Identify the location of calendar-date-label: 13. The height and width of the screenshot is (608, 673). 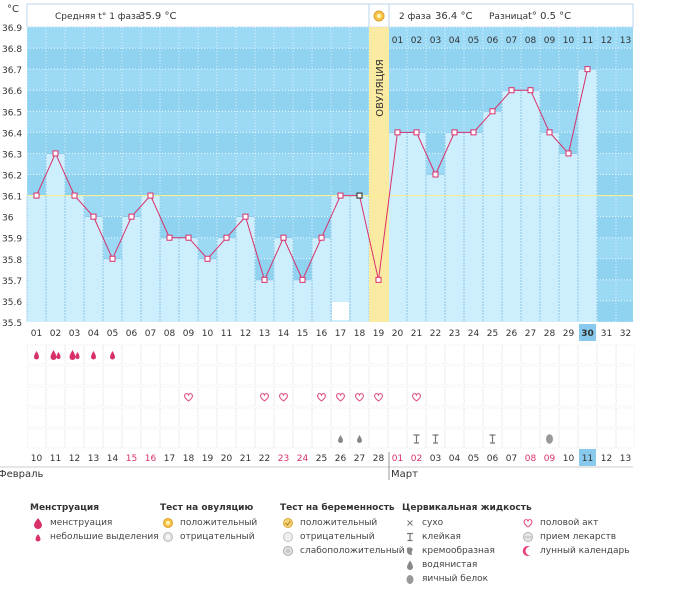
(625, 459).